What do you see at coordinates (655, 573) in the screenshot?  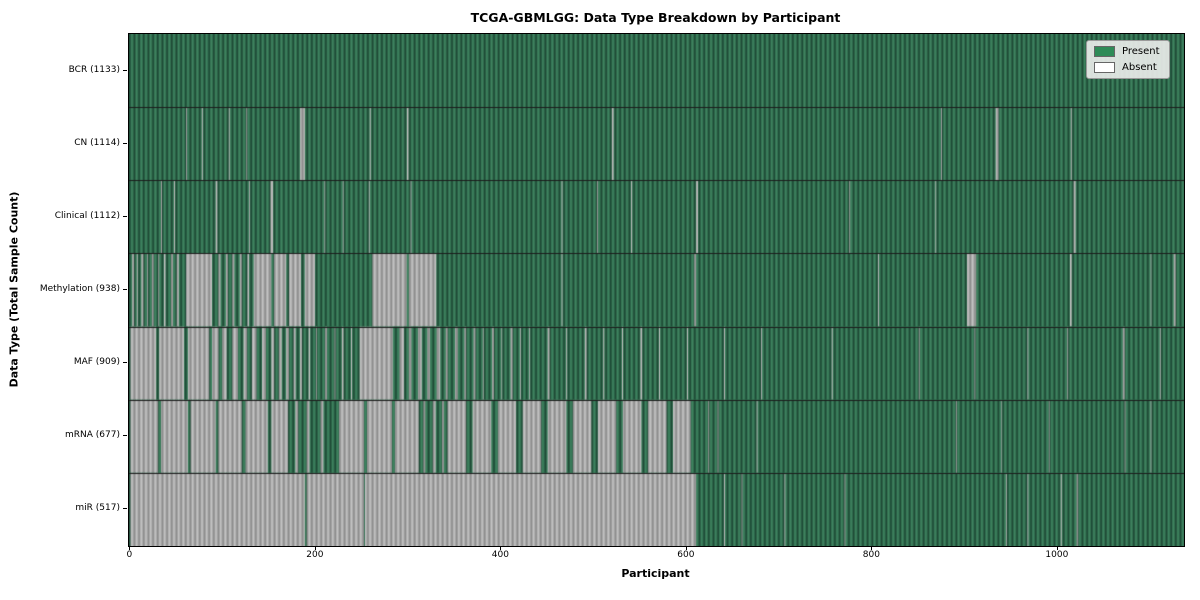 I see `x-axis-label: Participant` at bounding box center [655, 573].